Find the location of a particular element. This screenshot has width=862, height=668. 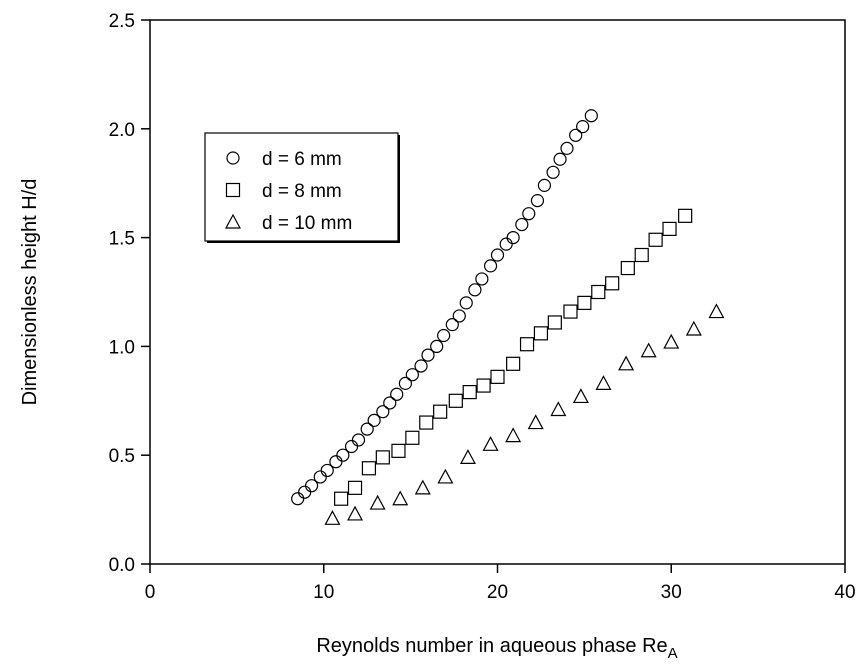

y-tick-label: 1.0 is located at coordinates (122, 347).